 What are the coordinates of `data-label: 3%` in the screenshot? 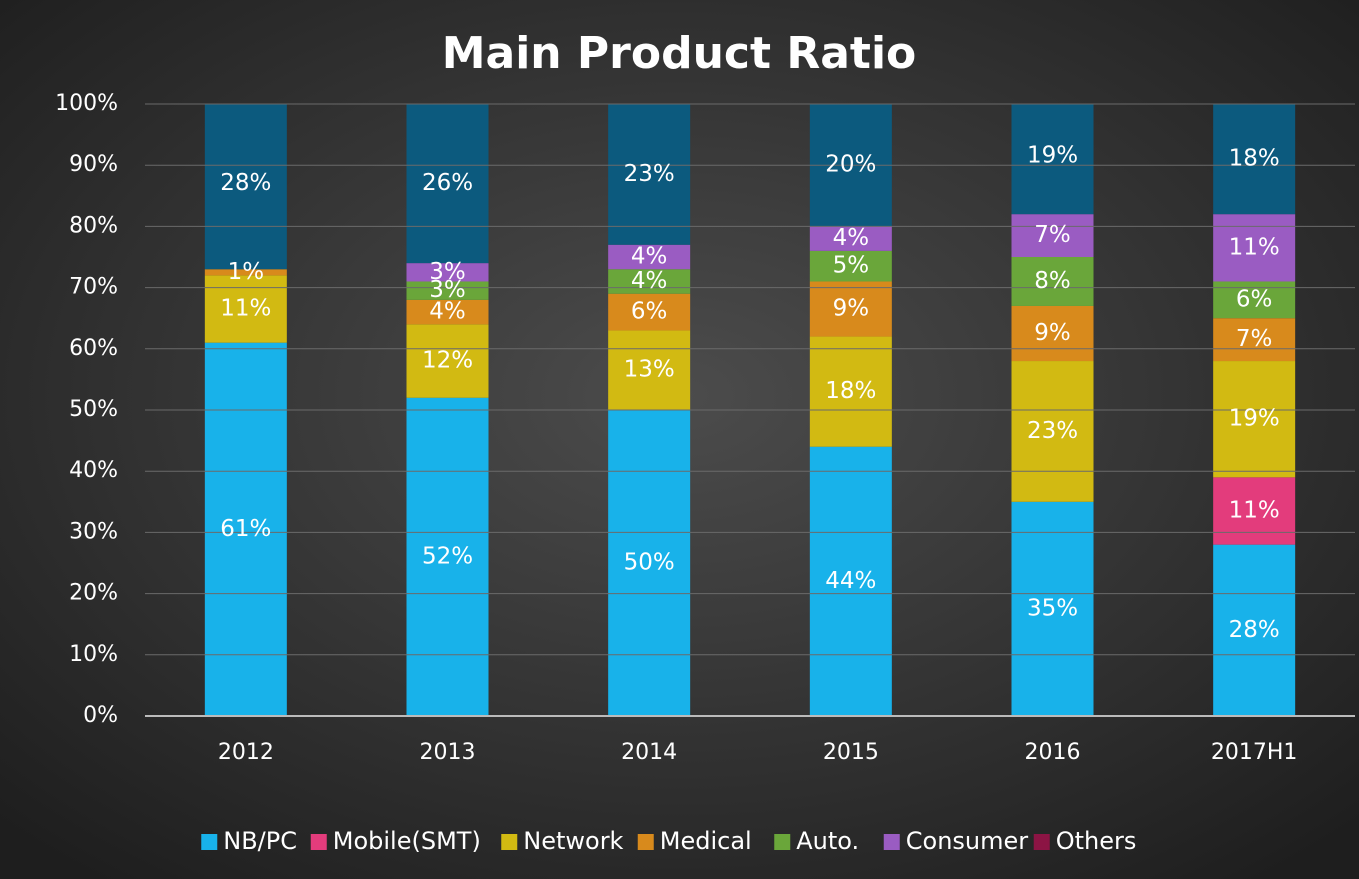 It's located at (447, 290).